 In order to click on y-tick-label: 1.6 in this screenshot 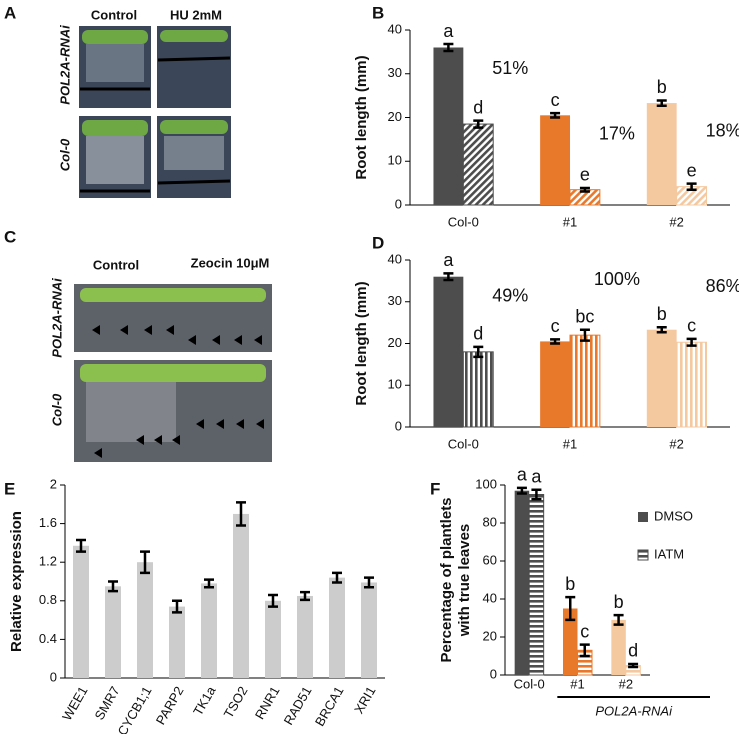, I will do `click(48, 522)`.